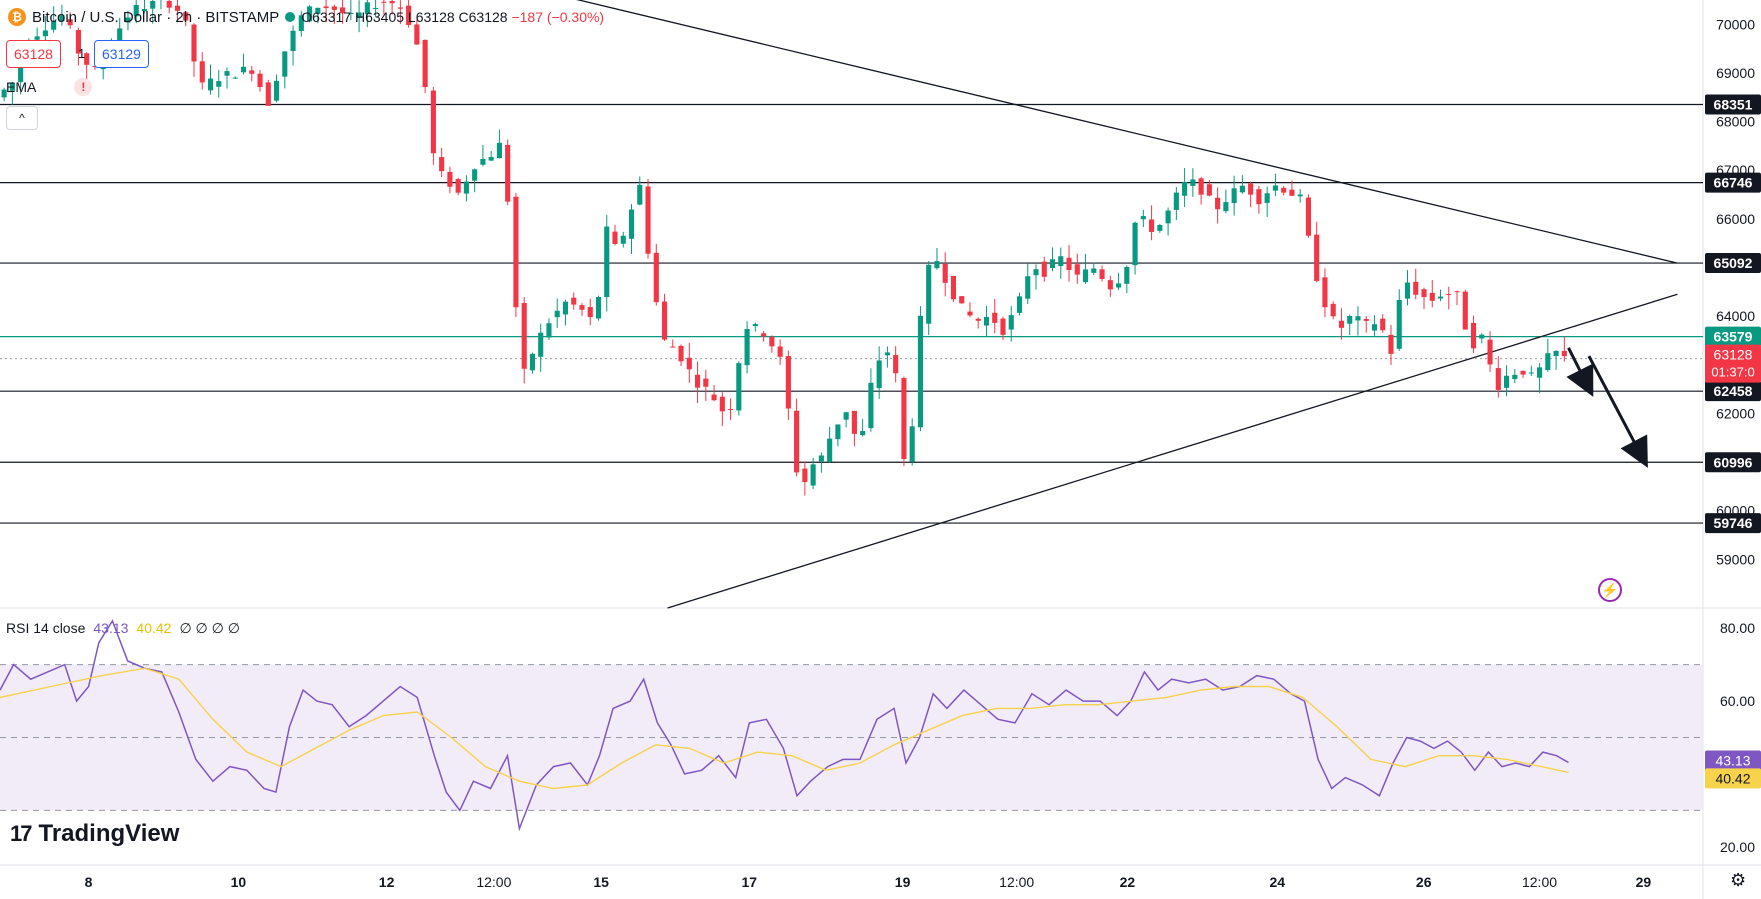 The image size is (1761, 899). What do you see at coordinates (1735, 219) in the screenshot?
I see `price-axis-tick: 66000` at bounding box center [1735, 219].